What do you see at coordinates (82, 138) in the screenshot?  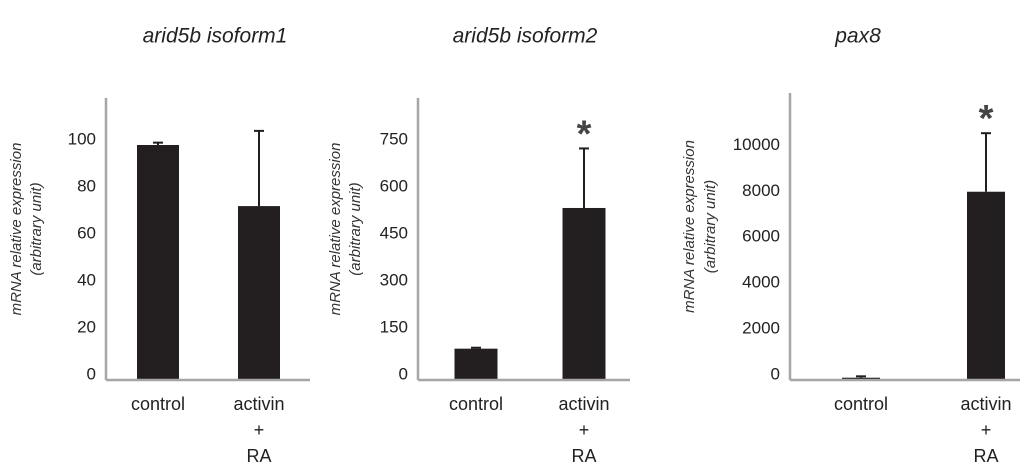 I see `y-tick-label: 100` at bounding box center [82, 138].